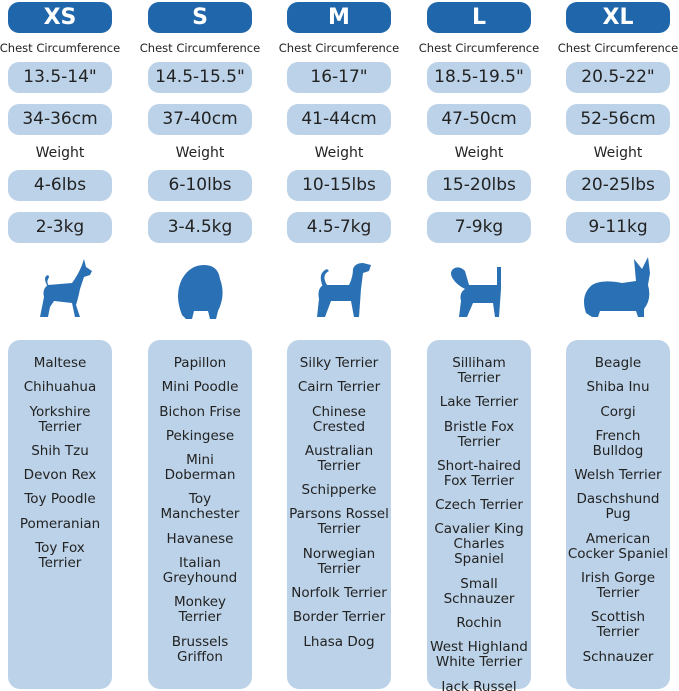 The height and width of the screenshot is (691, 679). Describe the element at coordinates (339, 290) in the screenshot. I see `terrier-silhouette-icon` at that location.